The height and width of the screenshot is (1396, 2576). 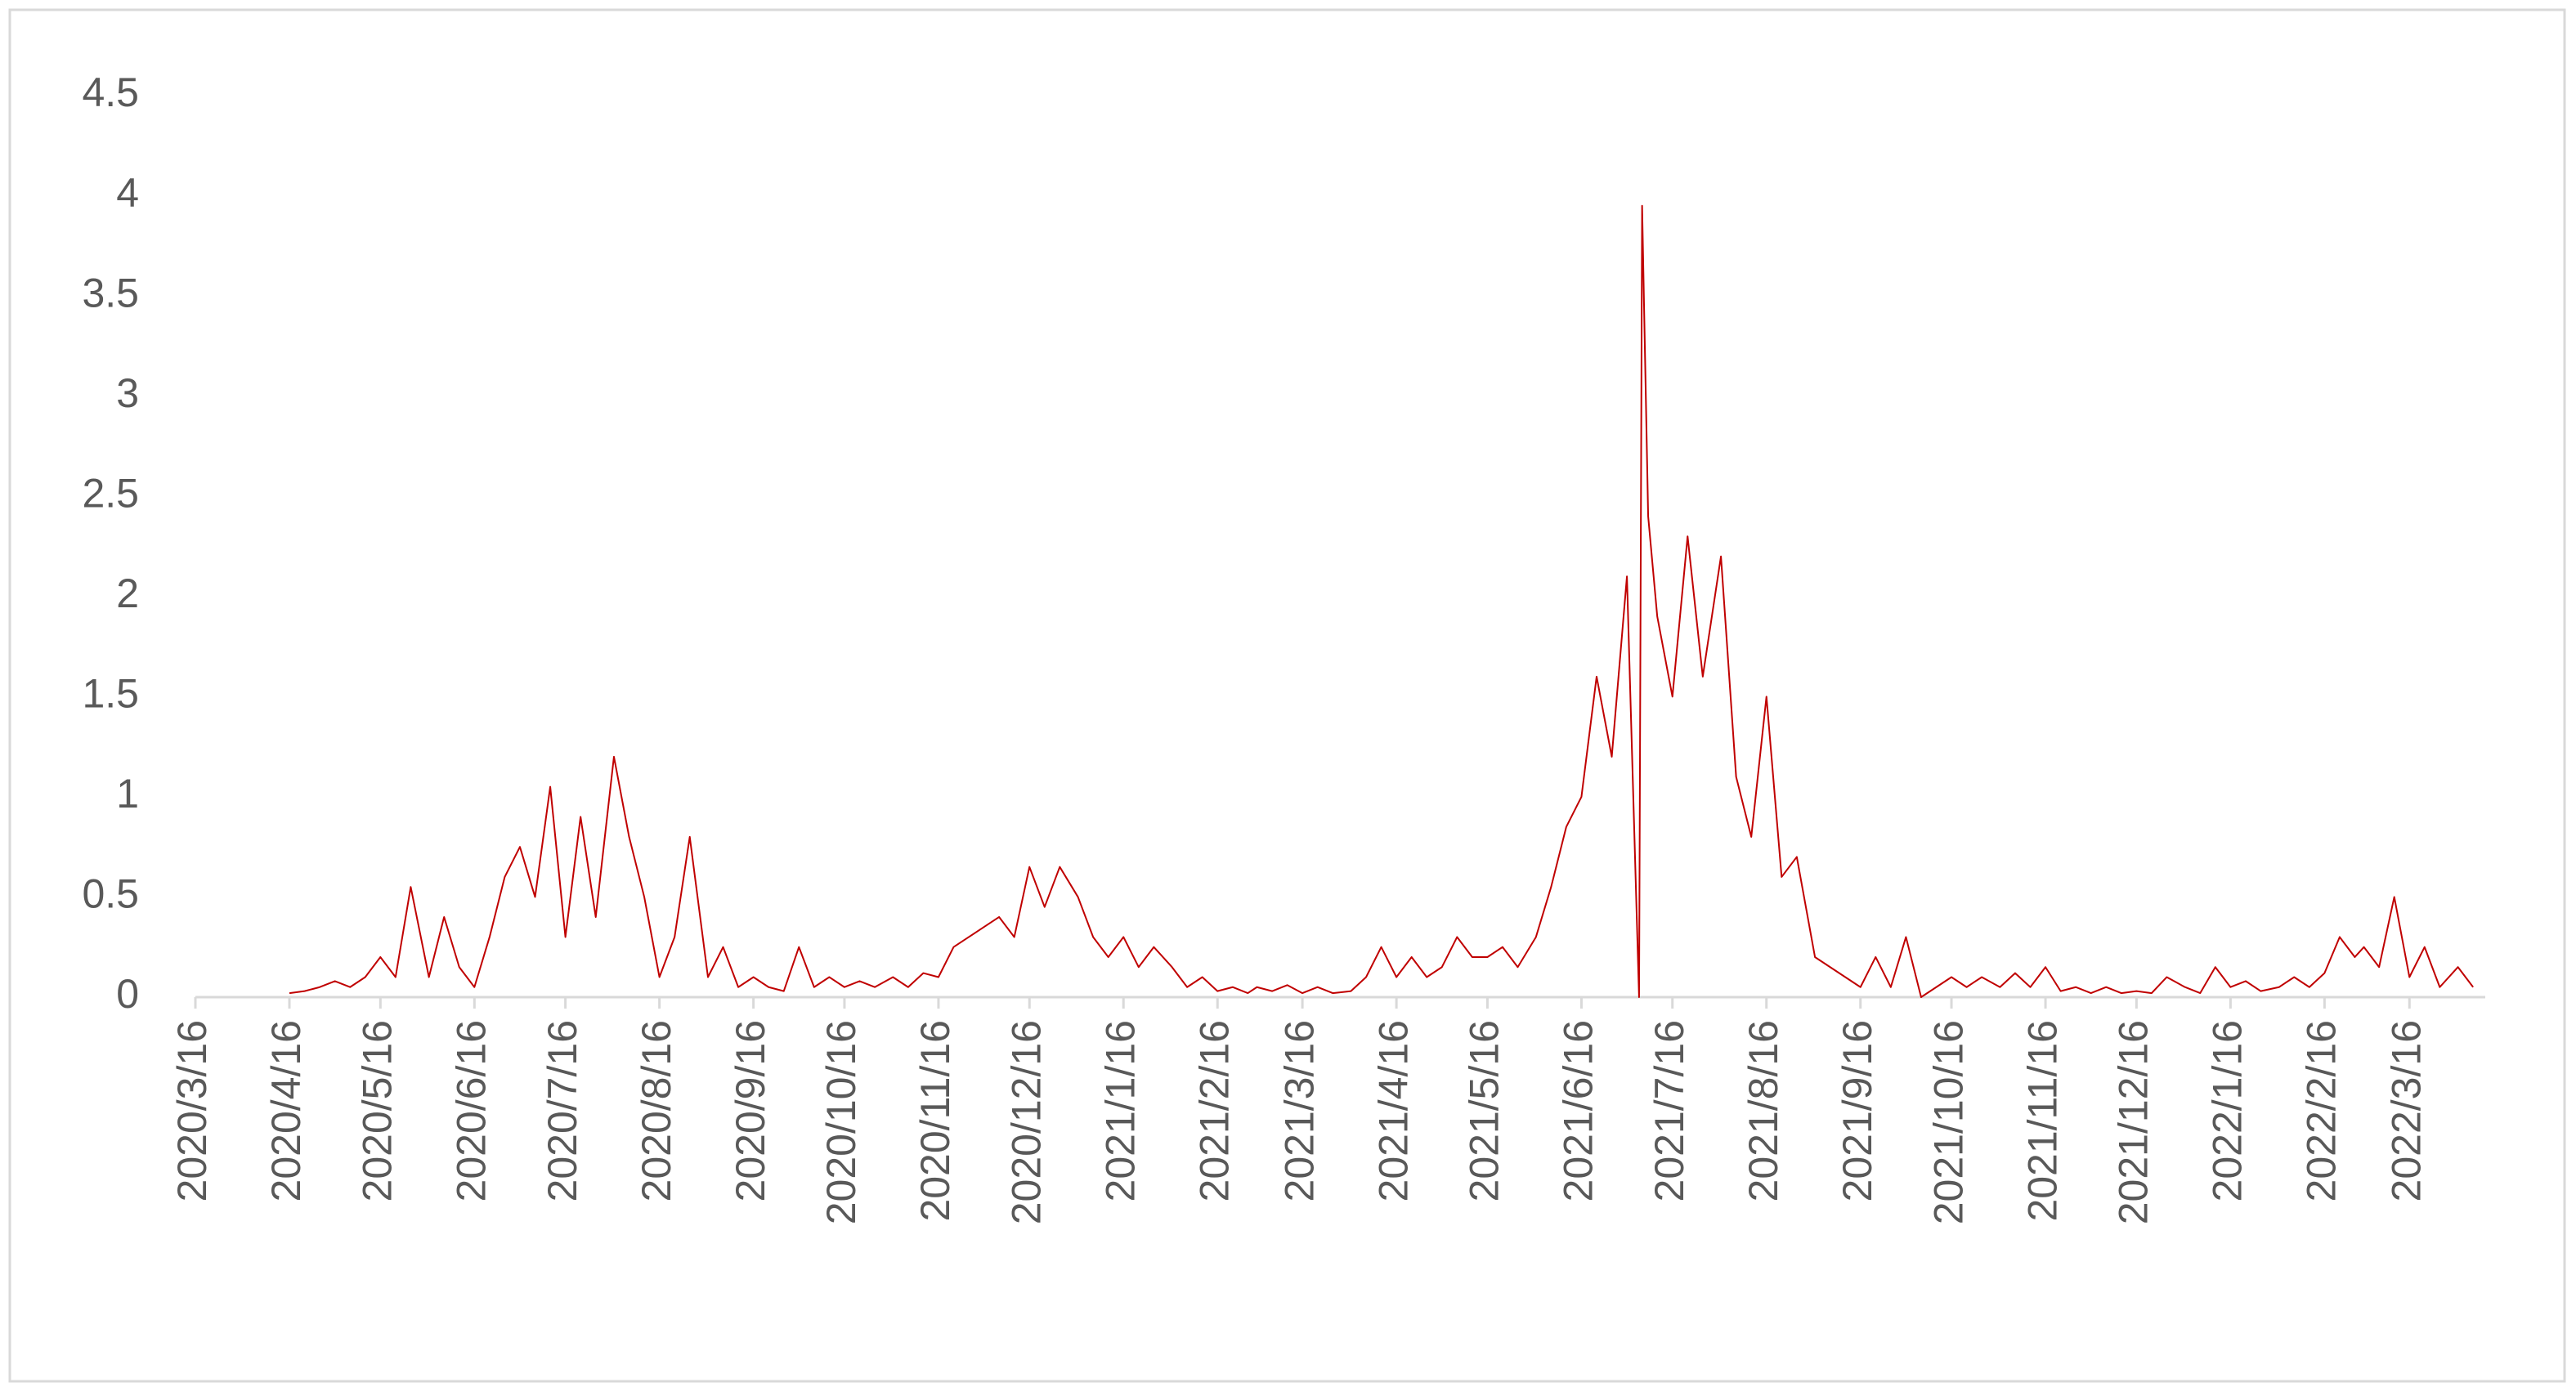 What do you see at coordinates (128, 393) in the screenshot?
I see `y-tick-label: 3` at bounding box center [128, 393].